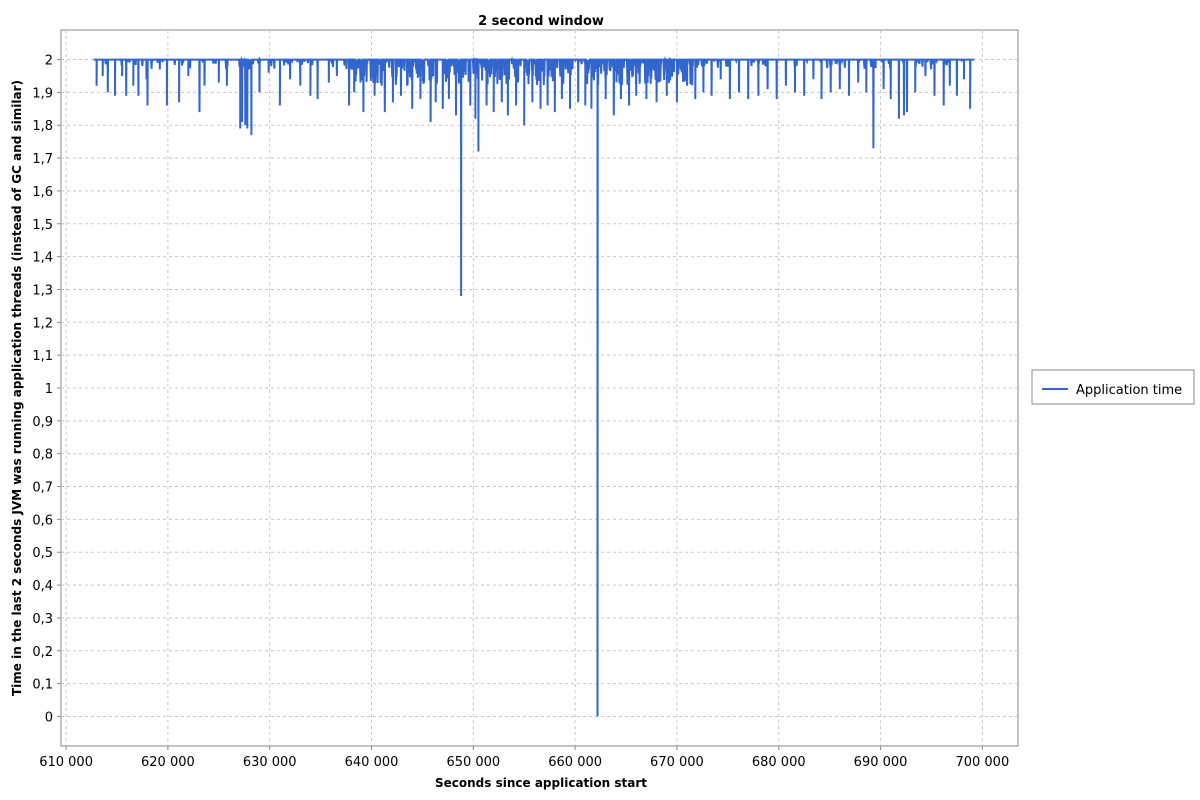 This screenshot has height=800, width=1200. What do you see at coordinates (42, 159) in the screenshot?
I see `y-tick-label: 1,7` at bounding box center [42, 159].